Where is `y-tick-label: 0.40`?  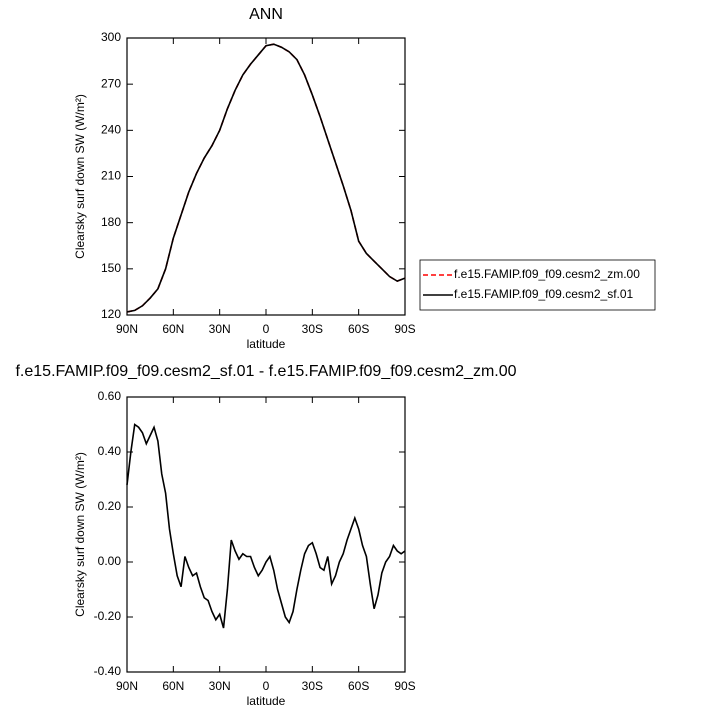
y-tick-label: 0.40 is located at coordinates (110, 451).